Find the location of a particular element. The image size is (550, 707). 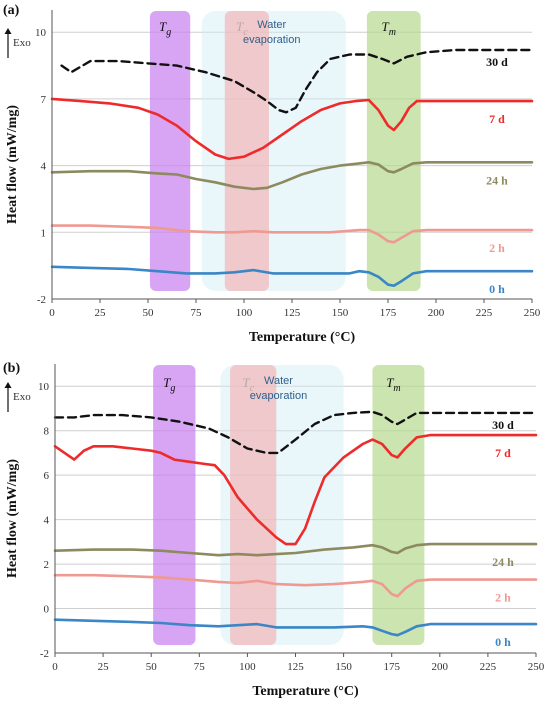

water-evaporation-region is located at coordinates (273, 151).